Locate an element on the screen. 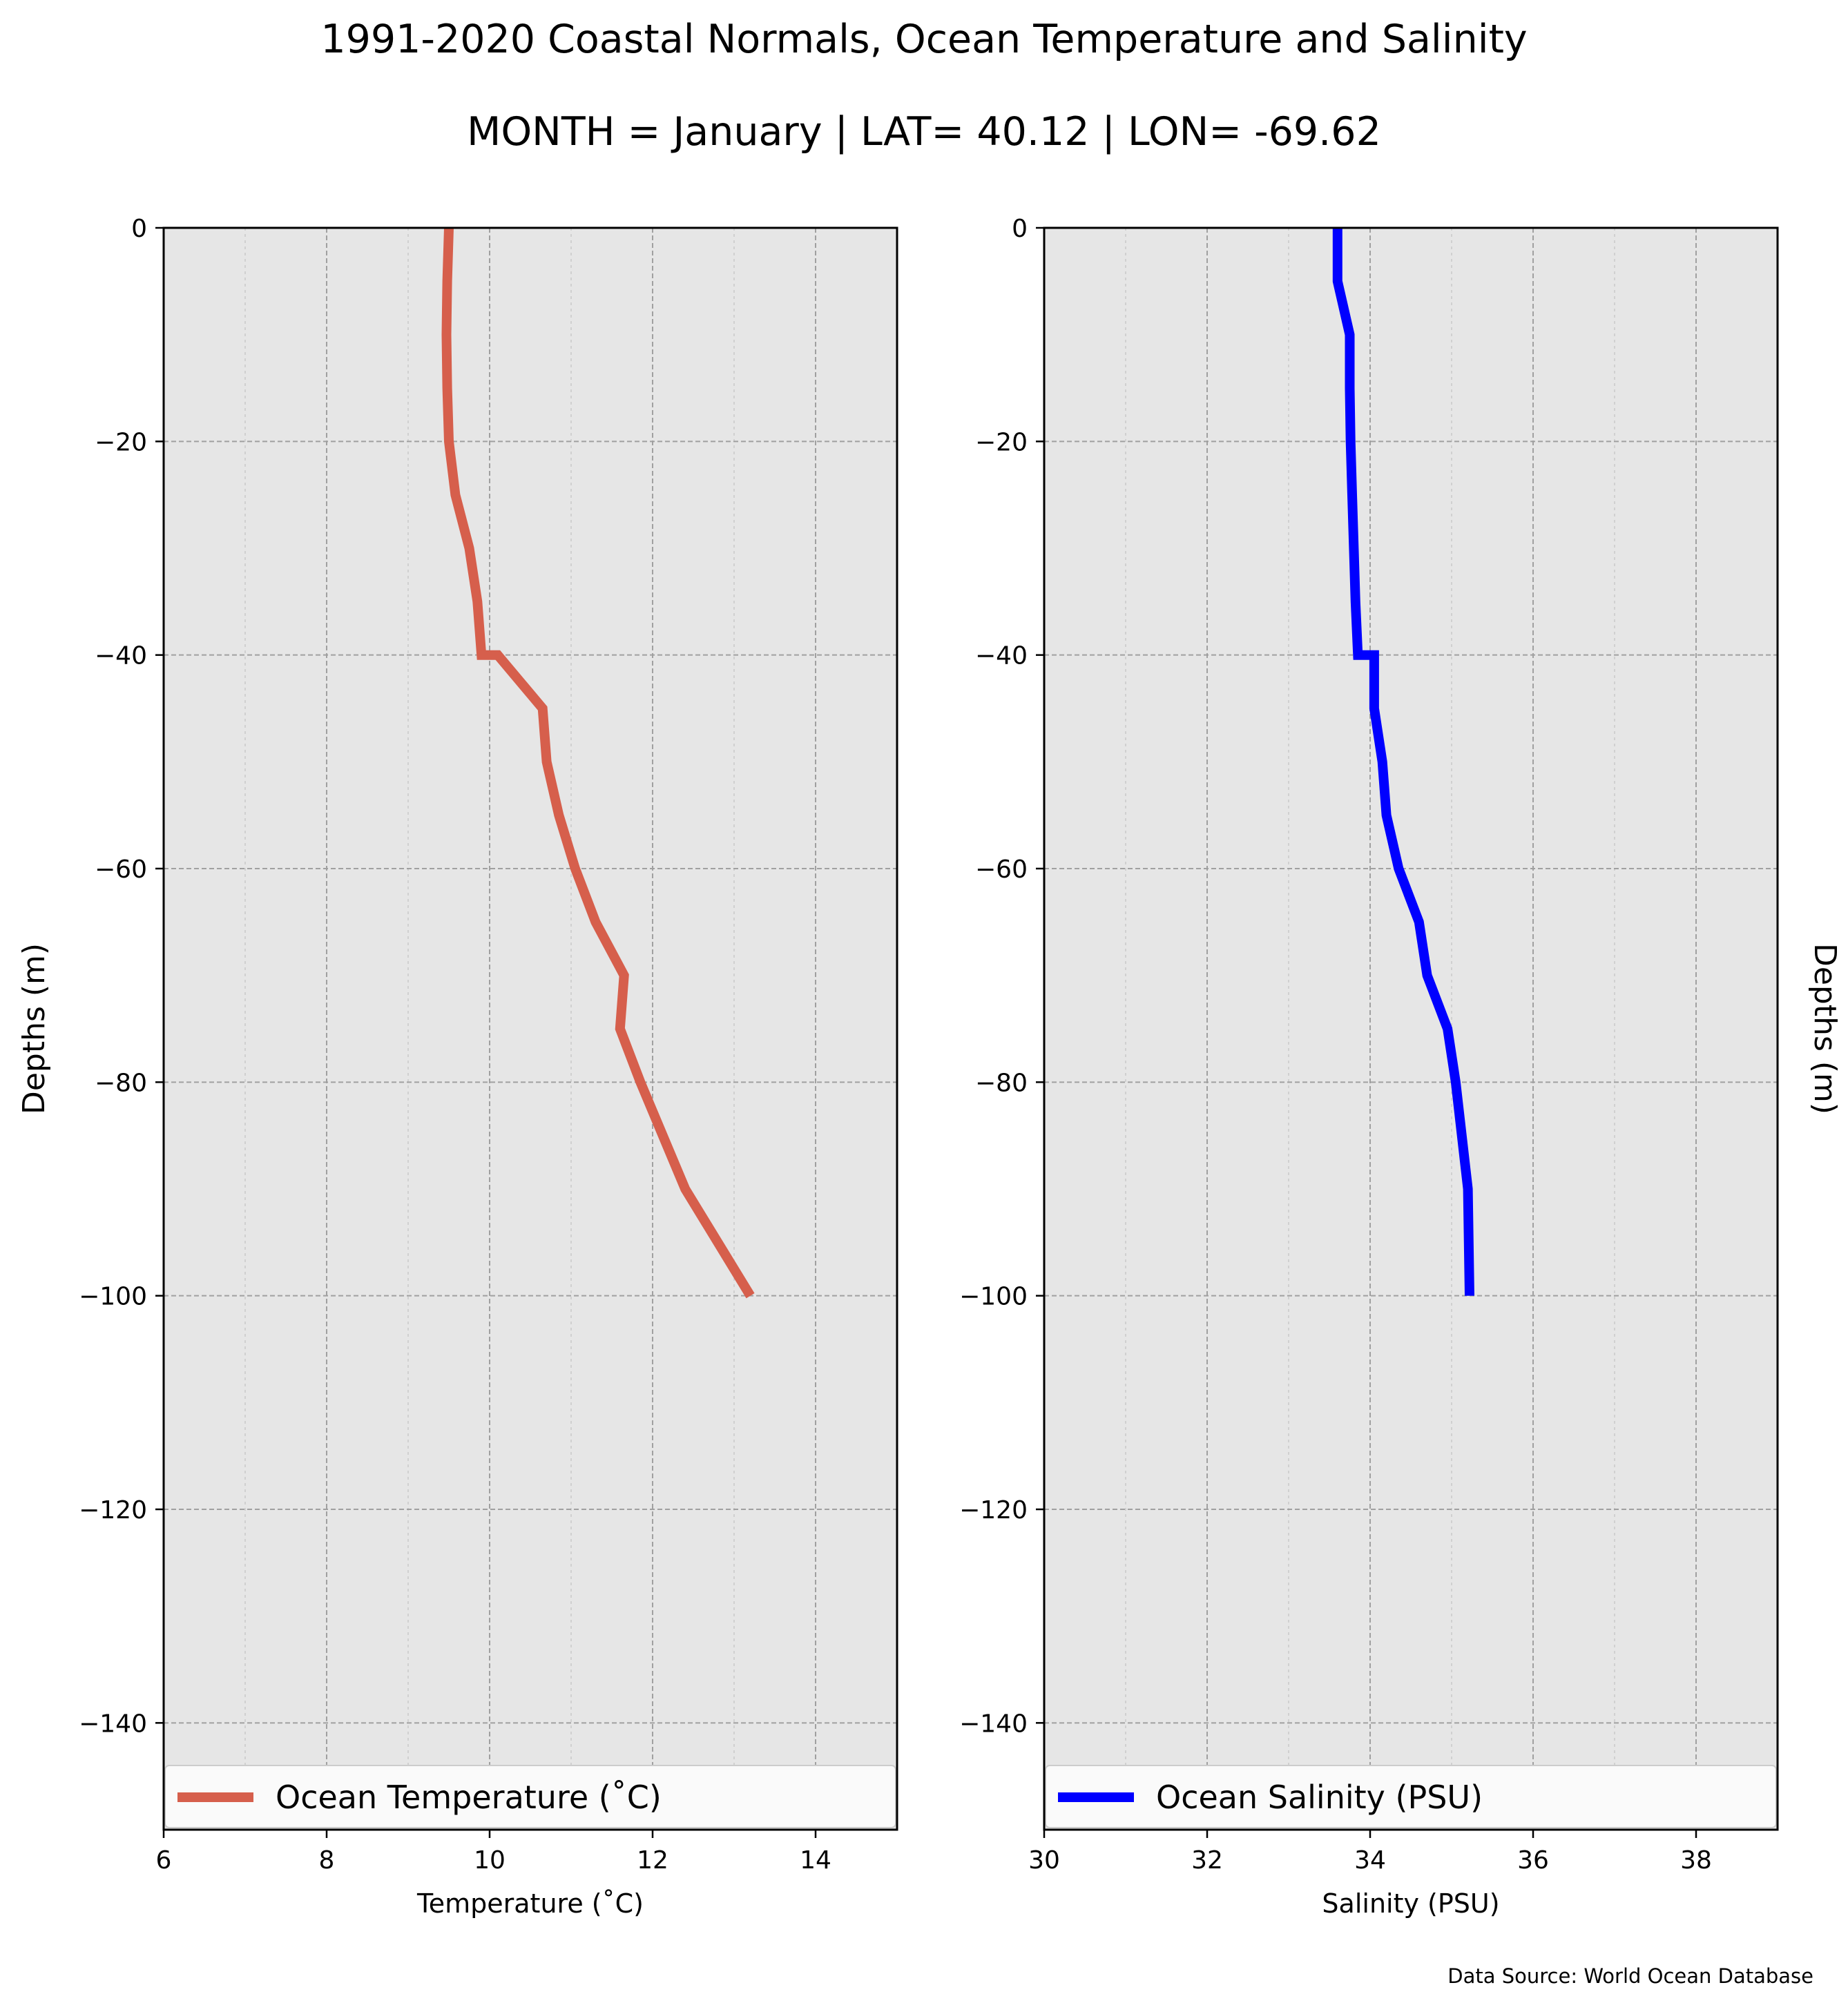  x-tick-label: 6 is located at coordinates (164, 1861).